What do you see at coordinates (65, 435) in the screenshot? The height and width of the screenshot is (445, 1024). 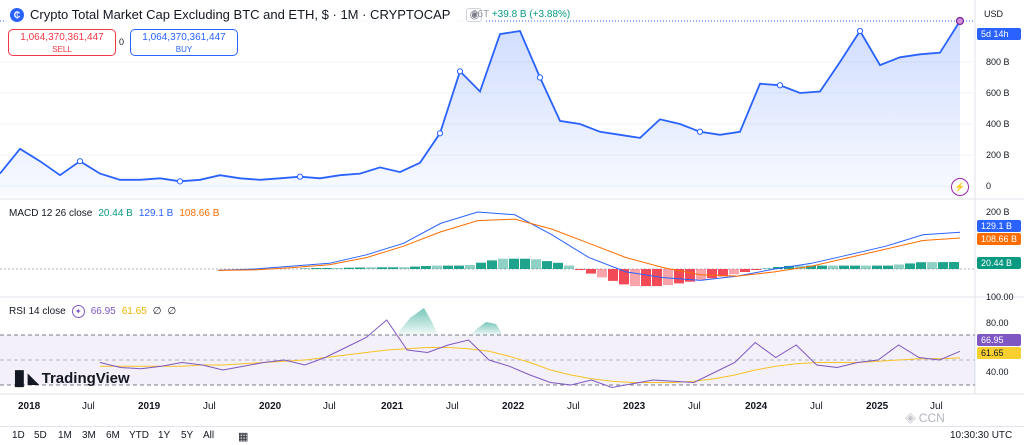 I see `range-button-1m: 1M` at bounding box center [65, 435].